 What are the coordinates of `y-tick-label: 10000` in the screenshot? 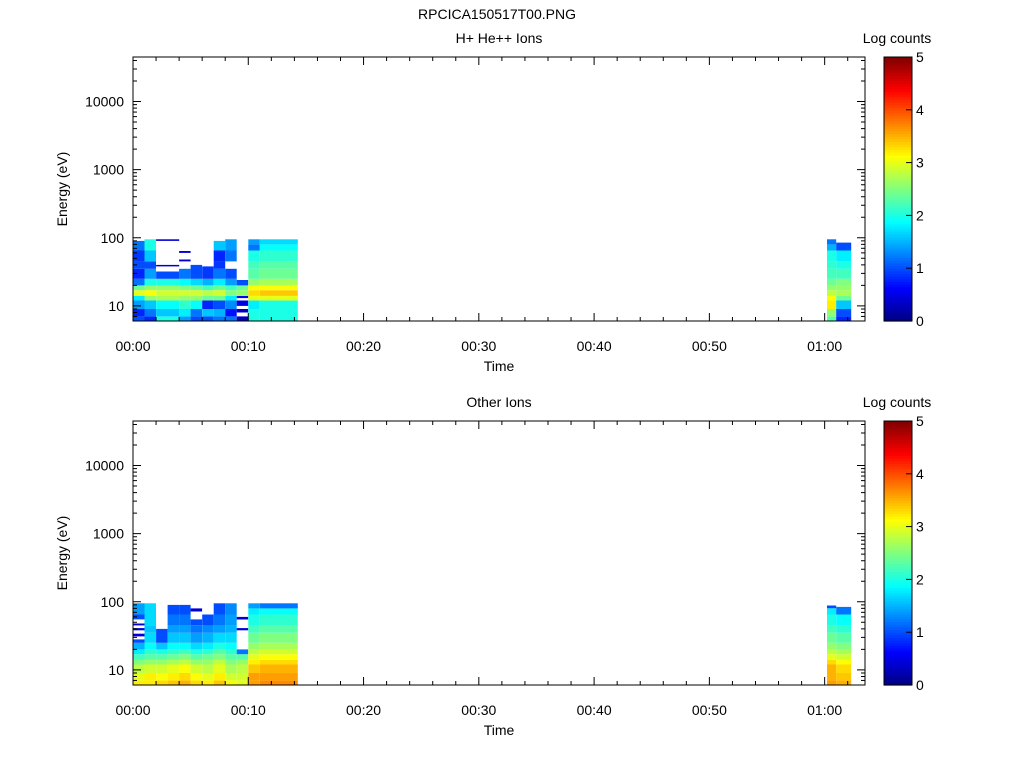 It's located at (104, 466).